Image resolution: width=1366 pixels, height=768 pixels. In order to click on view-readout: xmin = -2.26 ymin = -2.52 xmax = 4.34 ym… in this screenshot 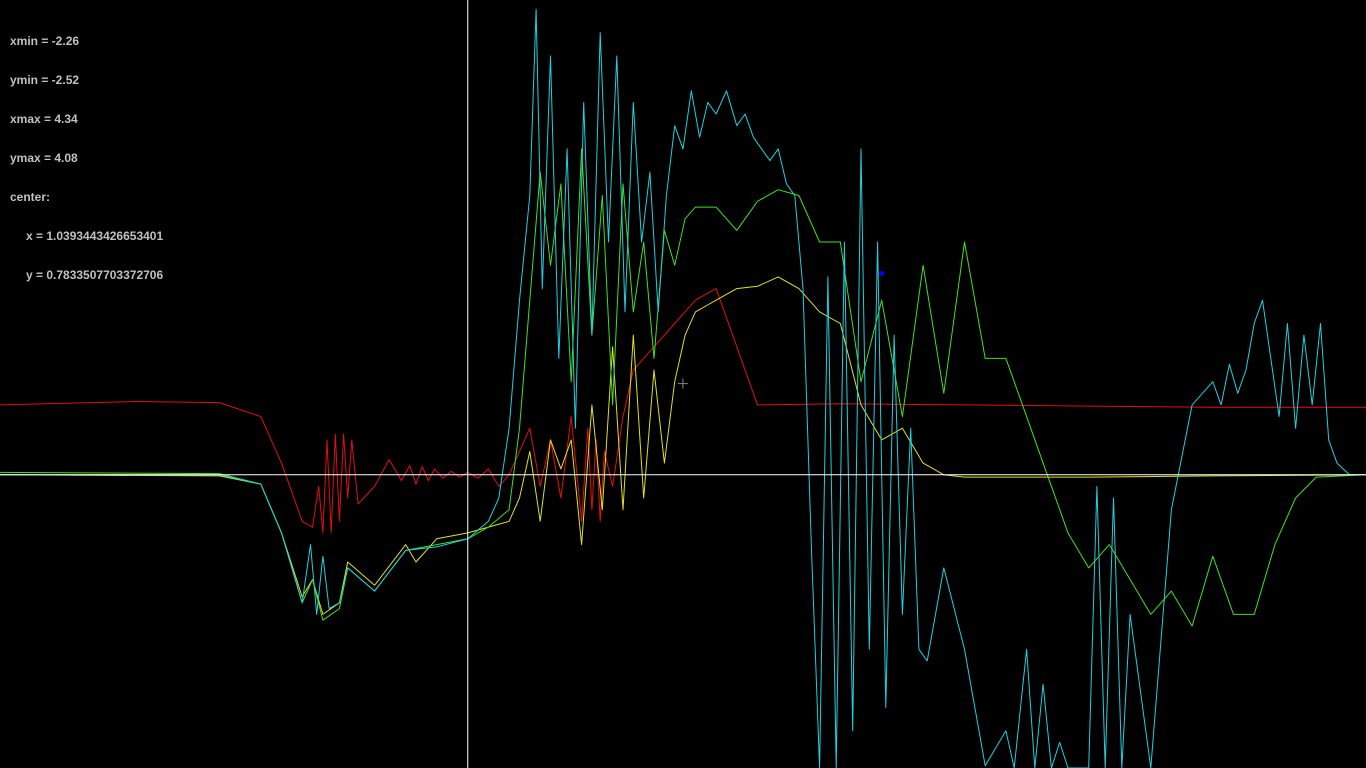, I will do `click(86, 152)`.